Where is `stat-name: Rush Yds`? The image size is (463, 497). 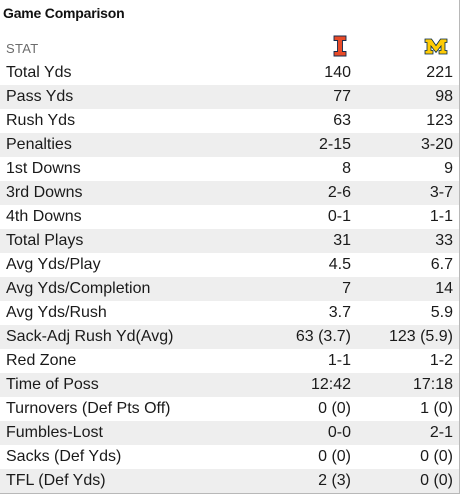
stat-name: Rush Yds is located at coordinates (41, 120).